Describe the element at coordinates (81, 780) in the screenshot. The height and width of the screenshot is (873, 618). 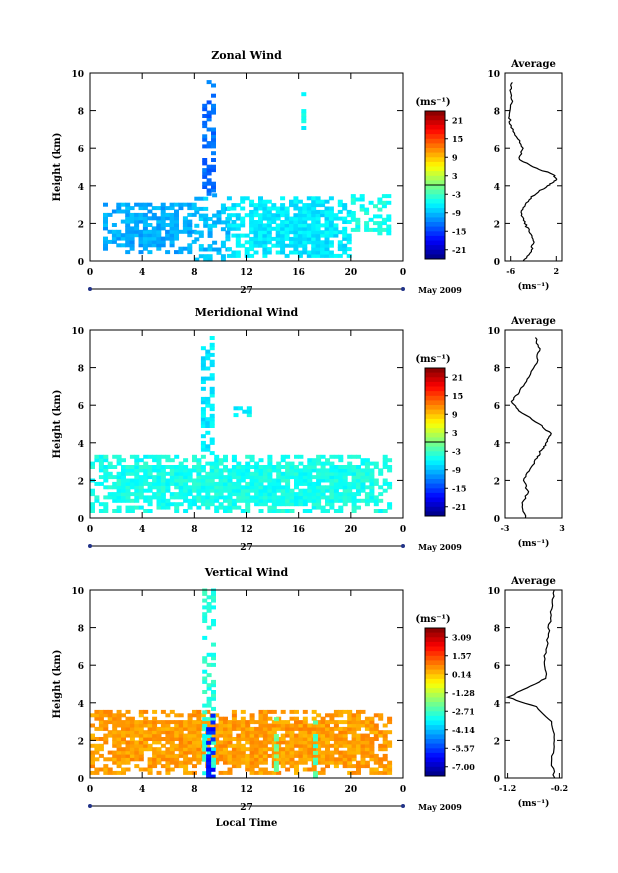
I see `y-tick-label: 0` at that location.